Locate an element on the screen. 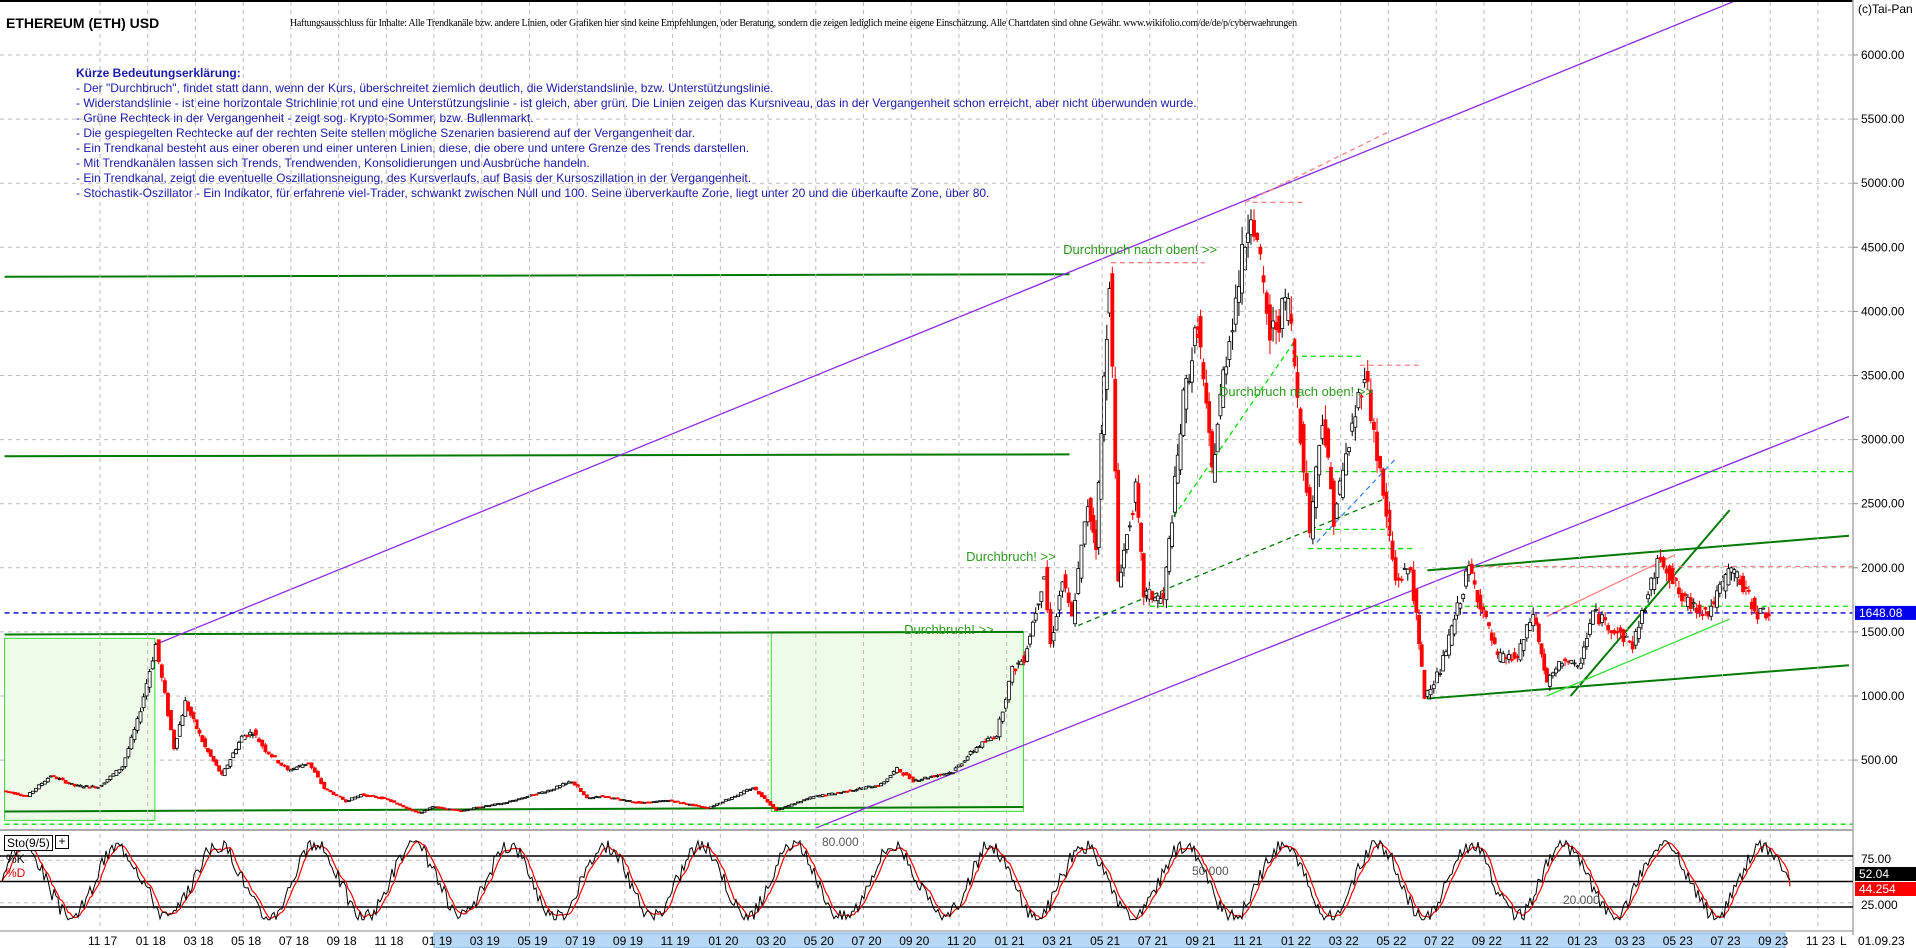 This screenshot has height=948, width=1916. x-tick-label: 05 22 is located at coordinates (1391, 941).